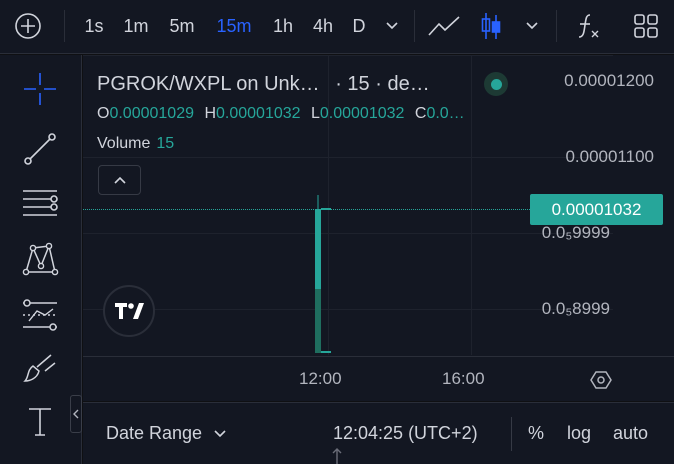 This screenshot has height=464, width=674. What do you see at coordinates (337, 456) in the screenshot?
I see `arrow-up-icon` at bounding box center [337, 456].